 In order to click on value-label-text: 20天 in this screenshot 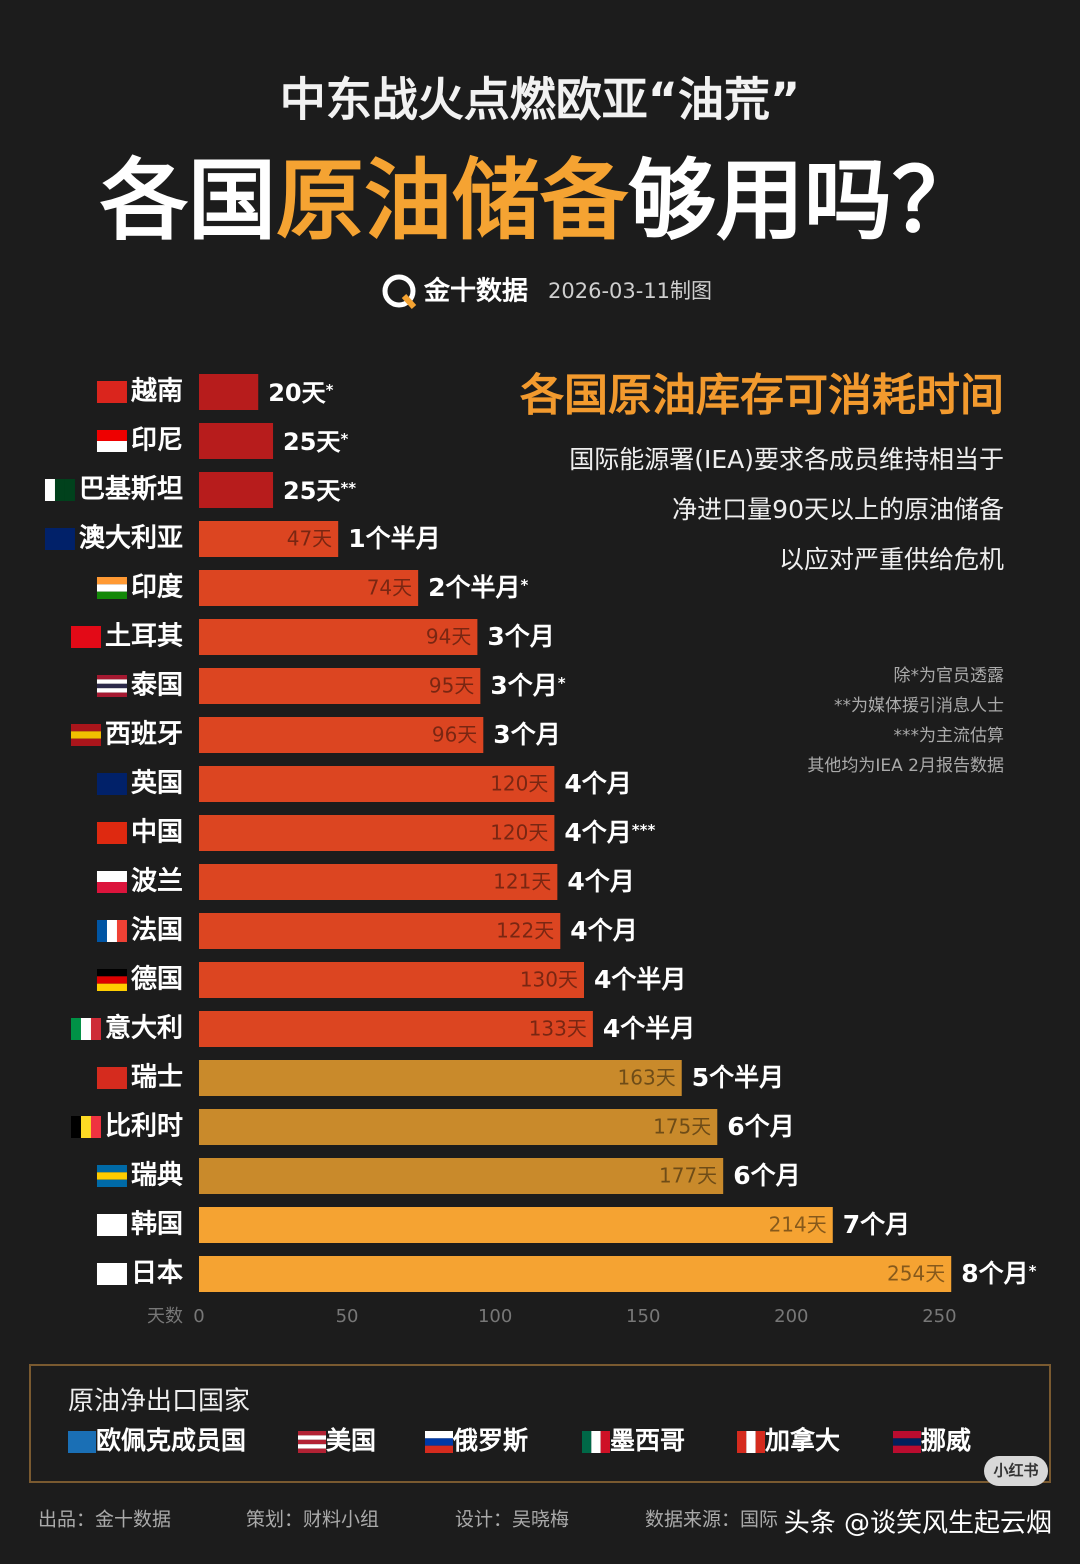, I will do `click(296, 393)`.